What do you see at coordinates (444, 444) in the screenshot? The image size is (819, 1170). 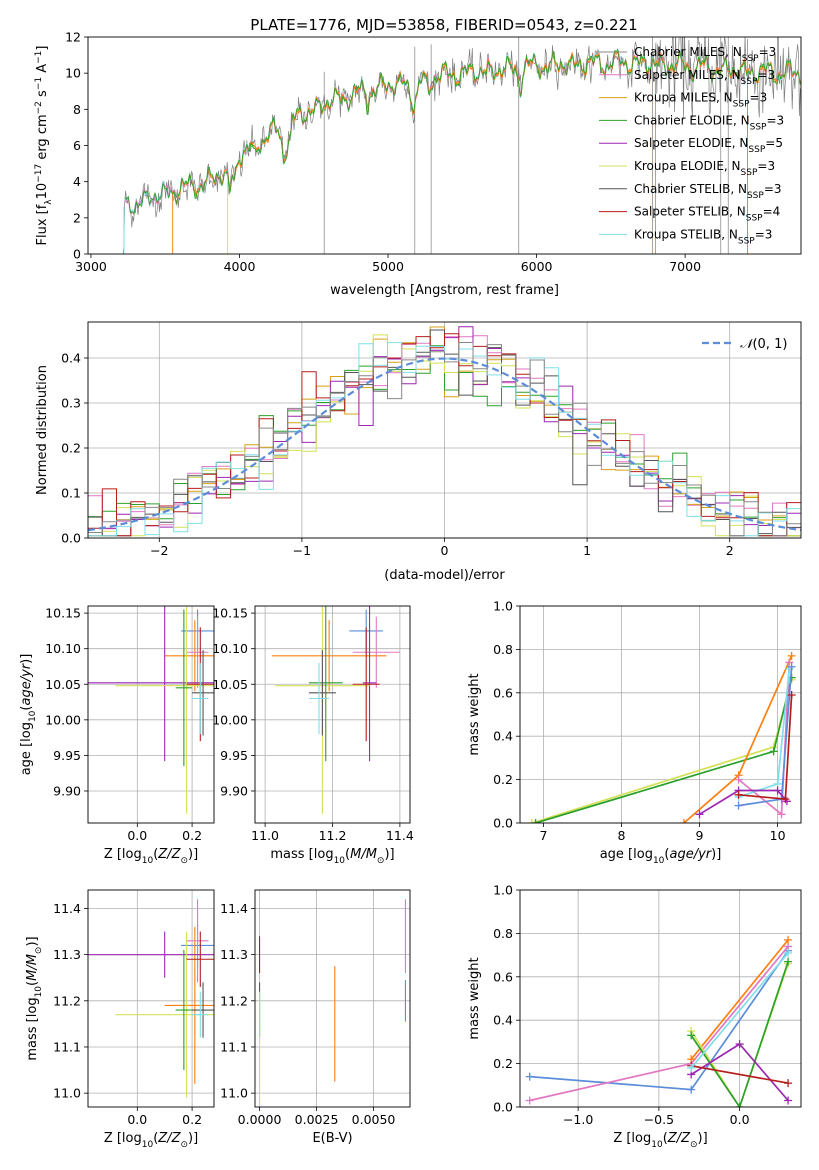 I see `normal-curve` at bounding box center [444, 444].